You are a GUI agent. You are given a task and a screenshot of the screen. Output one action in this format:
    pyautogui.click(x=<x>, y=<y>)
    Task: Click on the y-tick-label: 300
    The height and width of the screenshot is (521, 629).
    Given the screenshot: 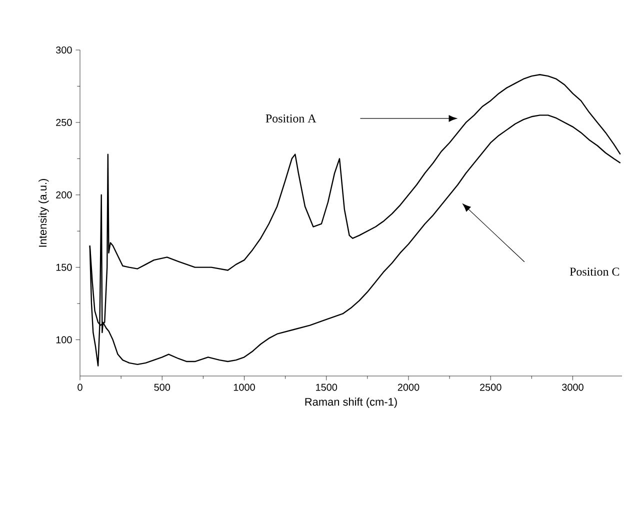 What is the action you would take?
    pyautogui.click(x=64, y=50)
    